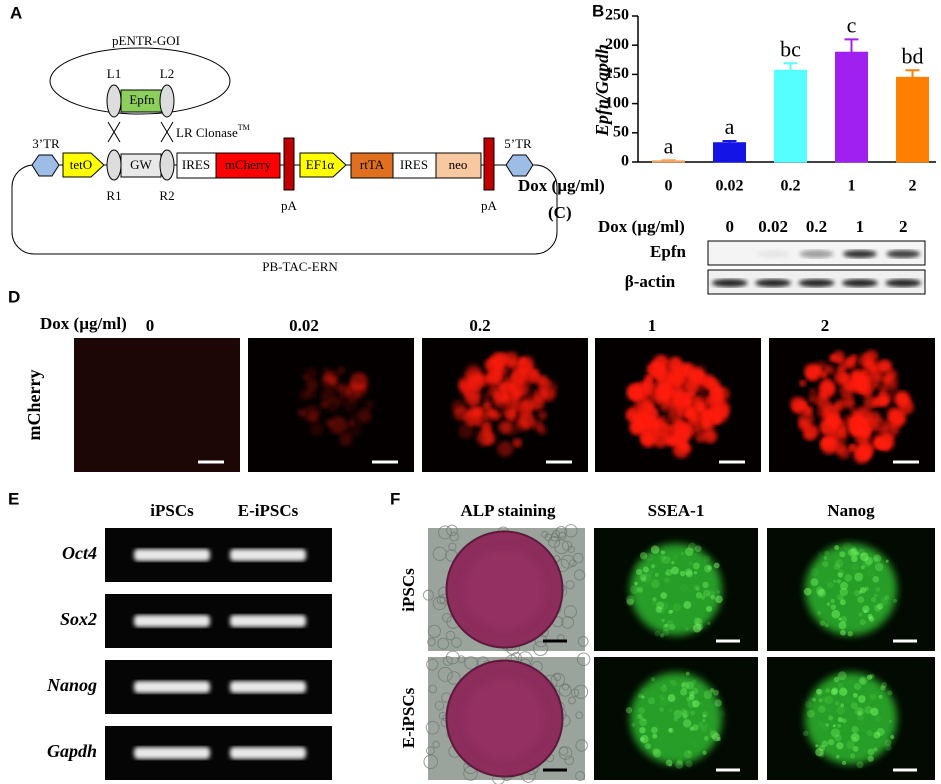 This screenshot has height=784, width=941. What do you see at coordinates (641, 226) in the screenshot?
I see `dose-label: Dox (µg/ml)` at bounding box center [641, 226].